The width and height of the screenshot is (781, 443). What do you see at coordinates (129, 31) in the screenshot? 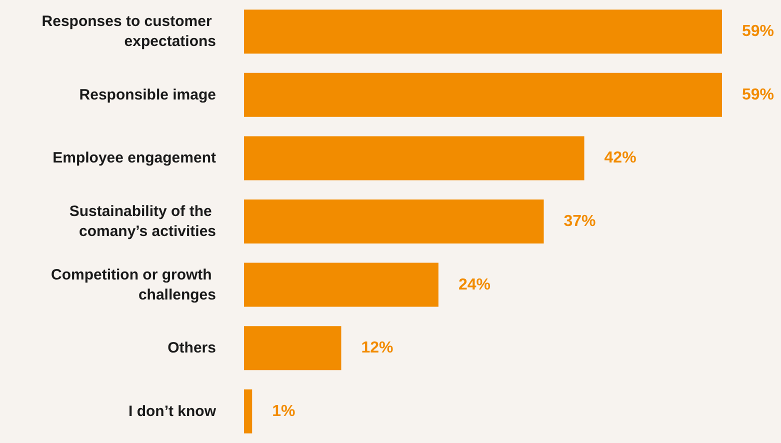
I see `y-tick-label: Responses to customer expectations` at bounding box center [129, 31].